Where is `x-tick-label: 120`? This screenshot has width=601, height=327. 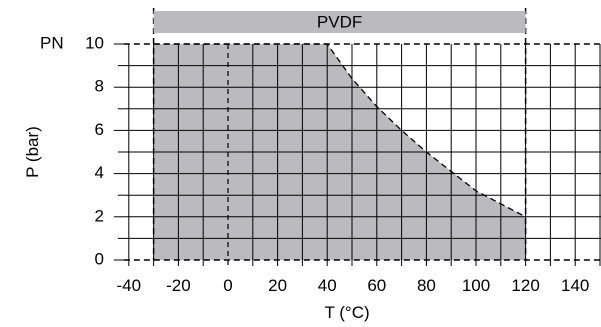
x-tick-label: 120 is located at coordinates (525, 285).